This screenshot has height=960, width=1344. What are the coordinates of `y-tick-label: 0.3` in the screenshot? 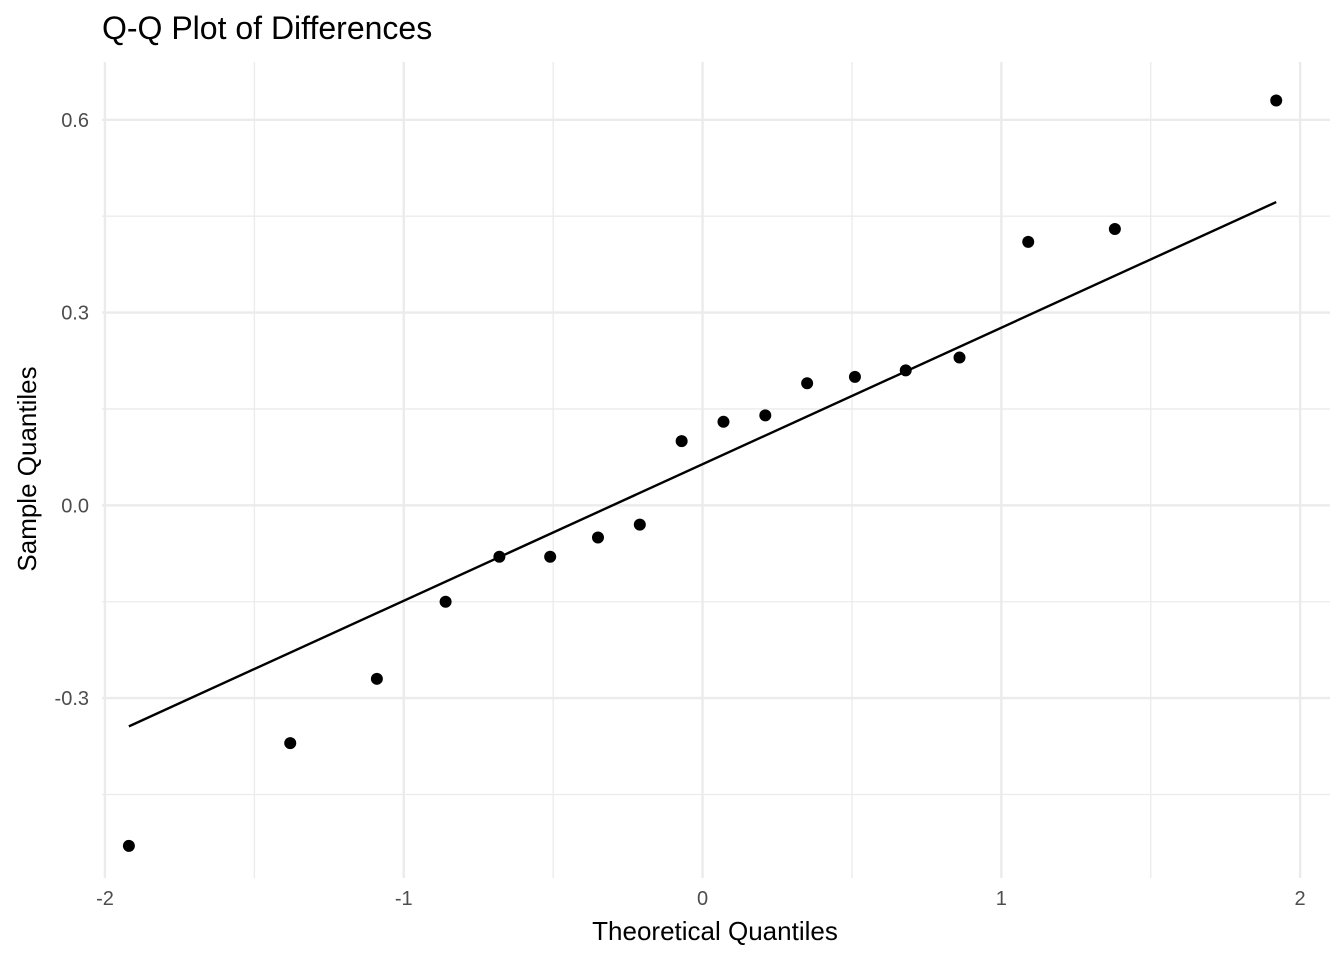 It's located at (75, 314).